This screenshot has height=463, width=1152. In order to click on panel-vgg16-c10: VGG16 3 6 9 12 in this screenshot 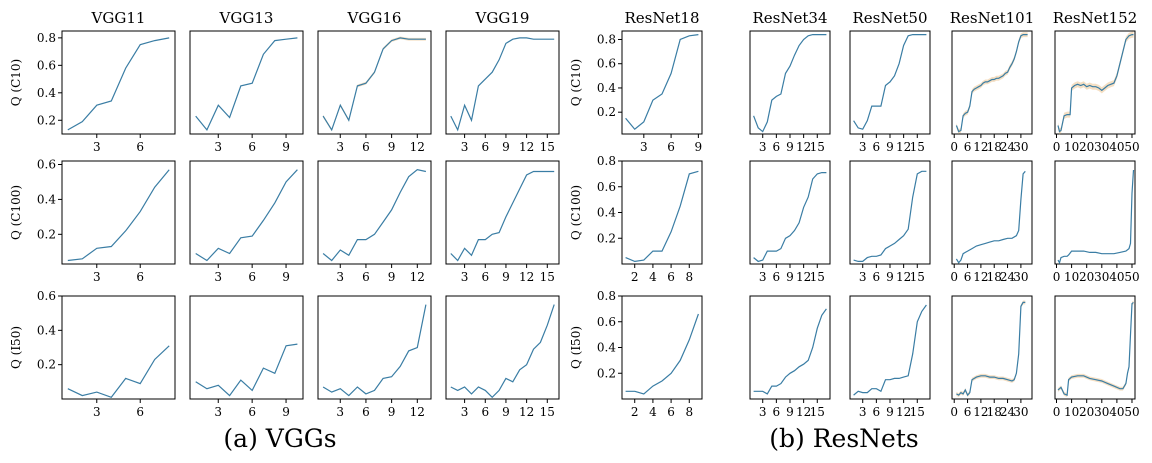, I will do `click(374, 81)`.